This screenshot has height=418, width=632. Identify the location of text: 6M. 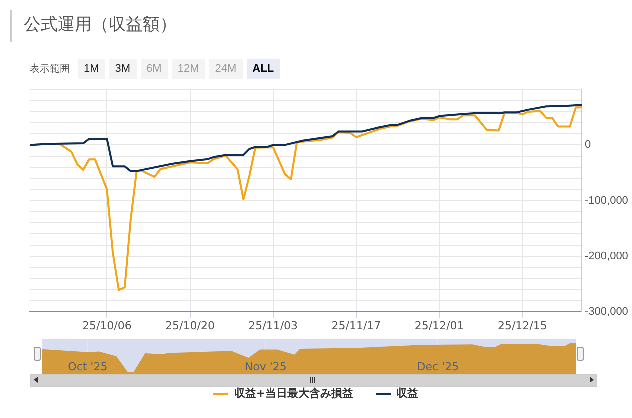
(154, 69).